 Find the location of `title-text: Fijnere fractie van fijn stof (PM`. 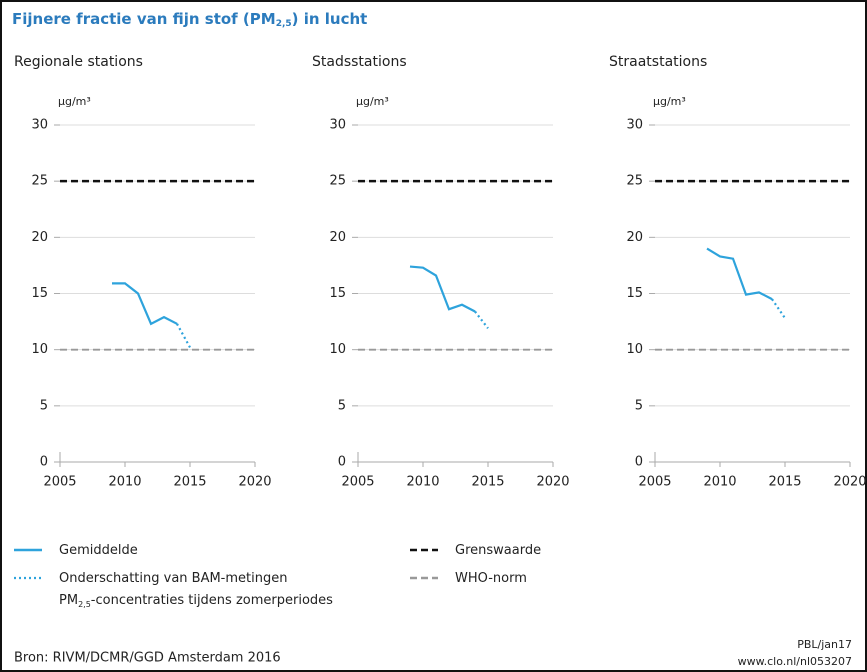

title-text: Fijnere fractie van fijn stof (PM is located at coordinates (144, 19).